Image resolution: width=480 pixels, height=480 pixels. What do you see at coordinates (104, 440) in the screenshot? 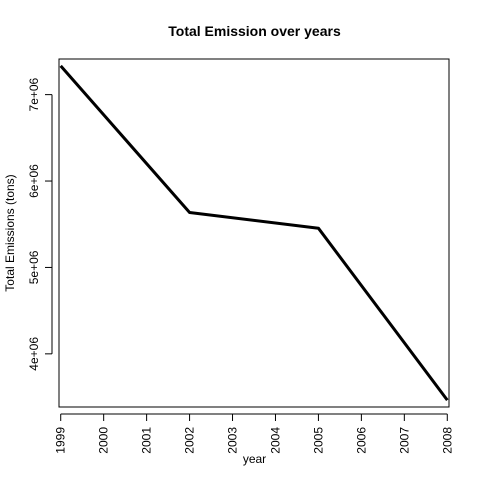
I see `x-tick-label: 2000` at bounding box center [104, 440].